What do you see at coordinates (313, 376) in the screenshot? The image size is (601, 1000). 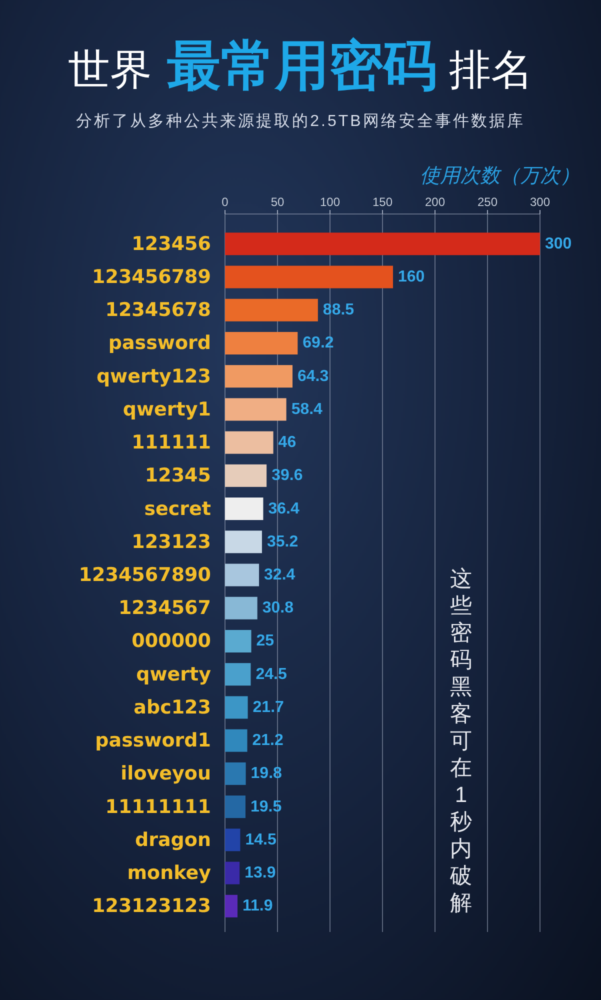 I see `data-label: 64.3` at bounding box center [313, 376].